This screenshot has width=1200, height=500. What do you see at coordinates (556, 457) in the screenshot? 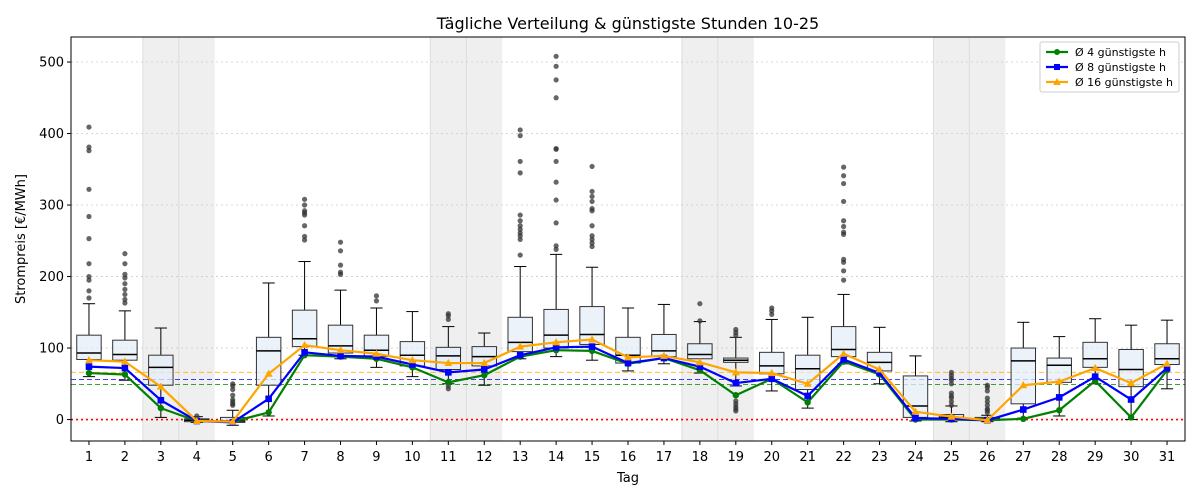
I see `x-tick-label: 14` at bounding box center [556, 457].